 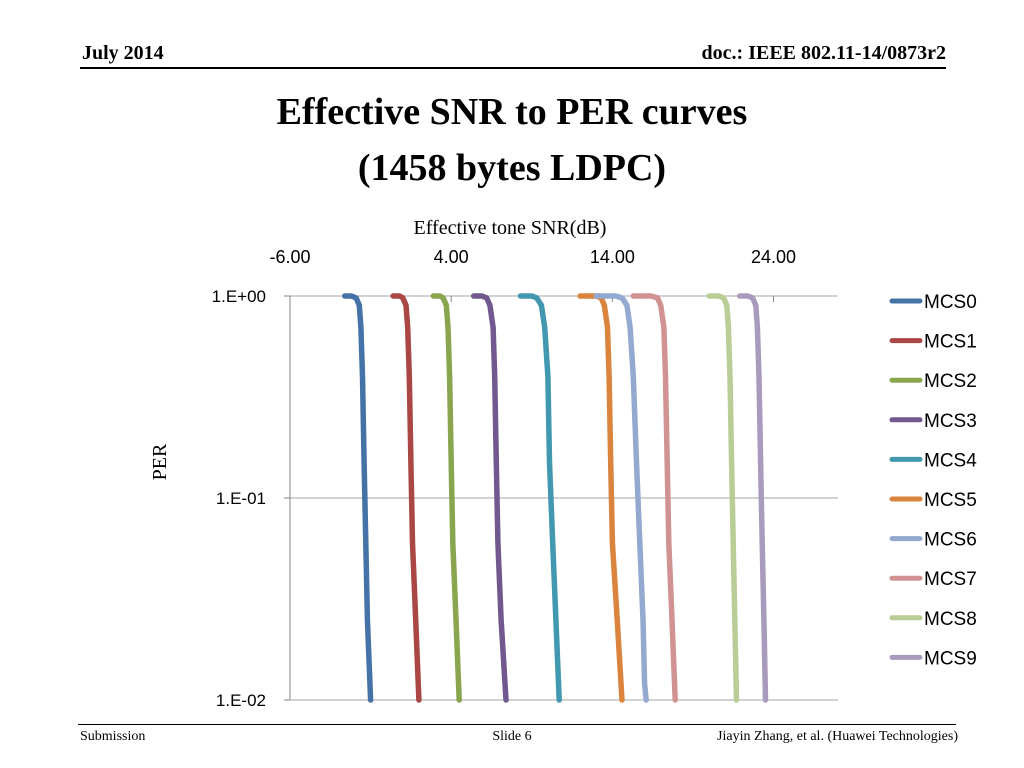 What do you see at coordinates (489, 498) in the screenshot?
I see `series-line-mcs3` at bounding box center [489, 498].